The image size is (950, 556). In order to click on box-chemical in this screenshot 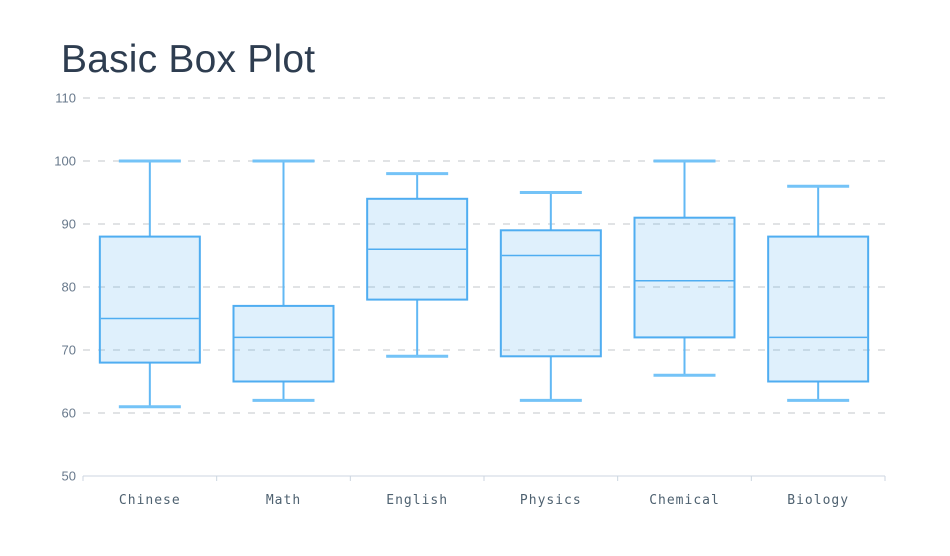, I will do `click(684, 268)`.